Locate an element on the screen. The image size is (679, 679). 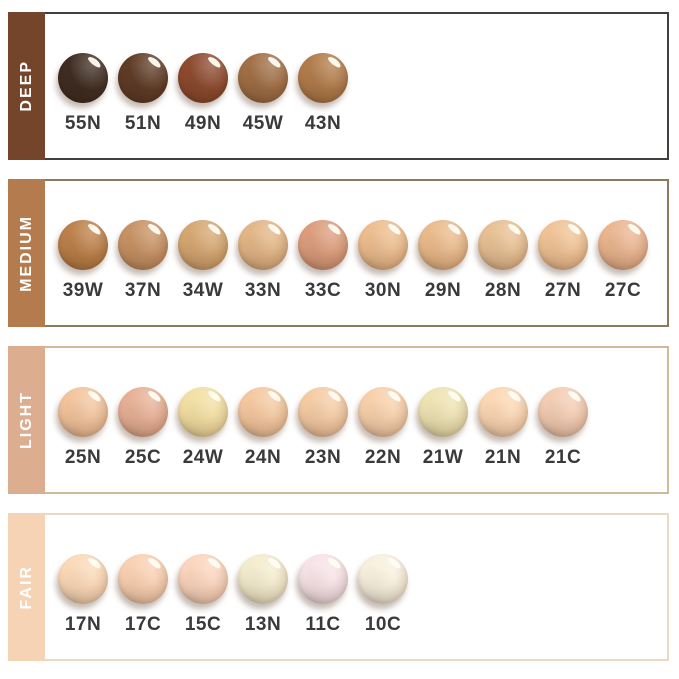
shade-swatch: 29N is located at coordinates (443, 261).